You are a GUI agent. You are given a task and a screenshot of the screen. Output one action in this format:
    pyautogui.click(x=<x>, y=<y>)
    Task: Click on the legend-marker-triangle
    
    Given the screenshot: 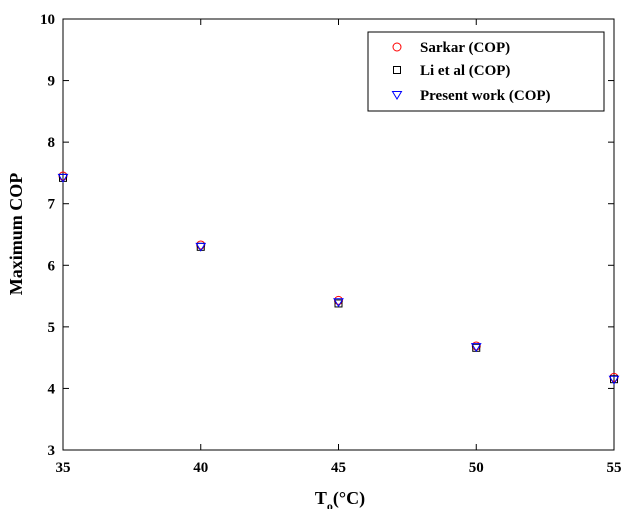 What is the action you would take?
    pyautogui.click(x=397, y=95)
    